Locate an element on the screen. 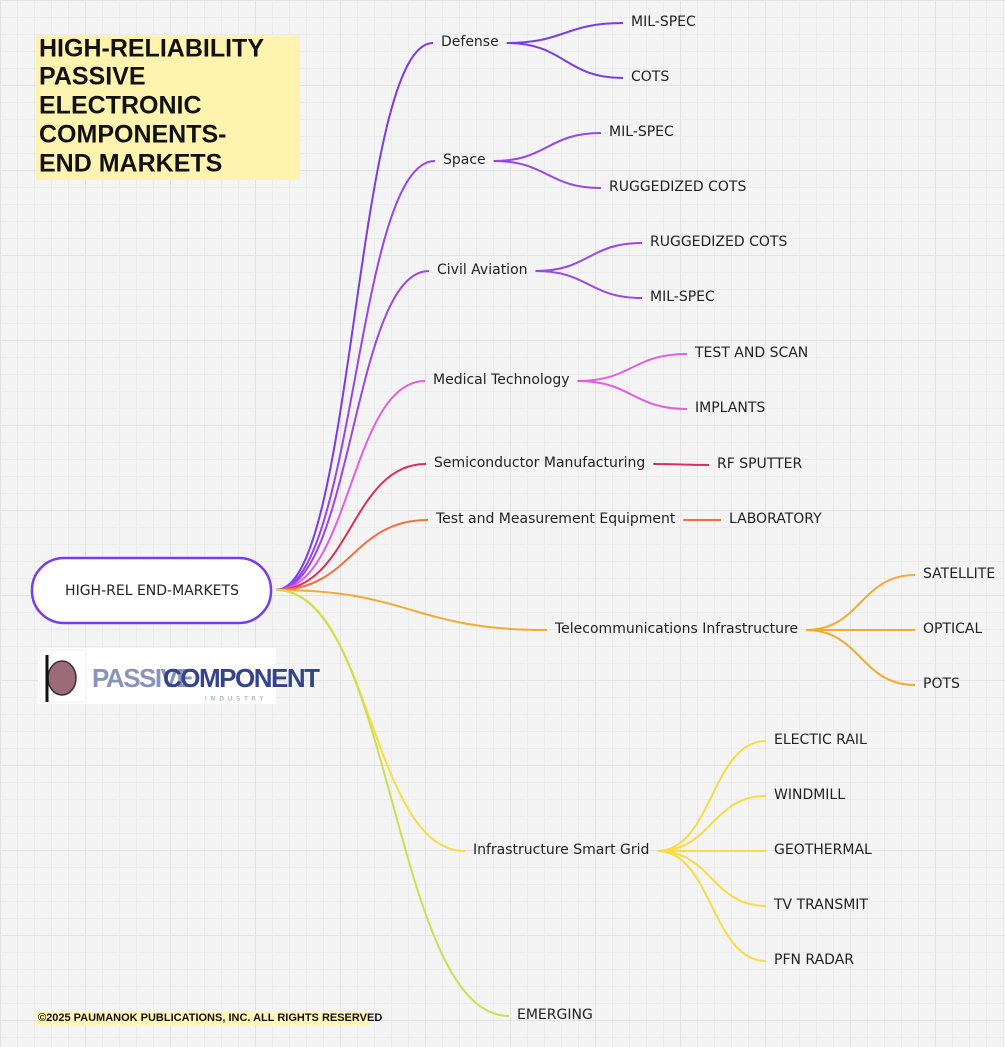 The height and width of the screenshot is (1047, 1005). branch-label: Space is located at coordinates (464, 160).